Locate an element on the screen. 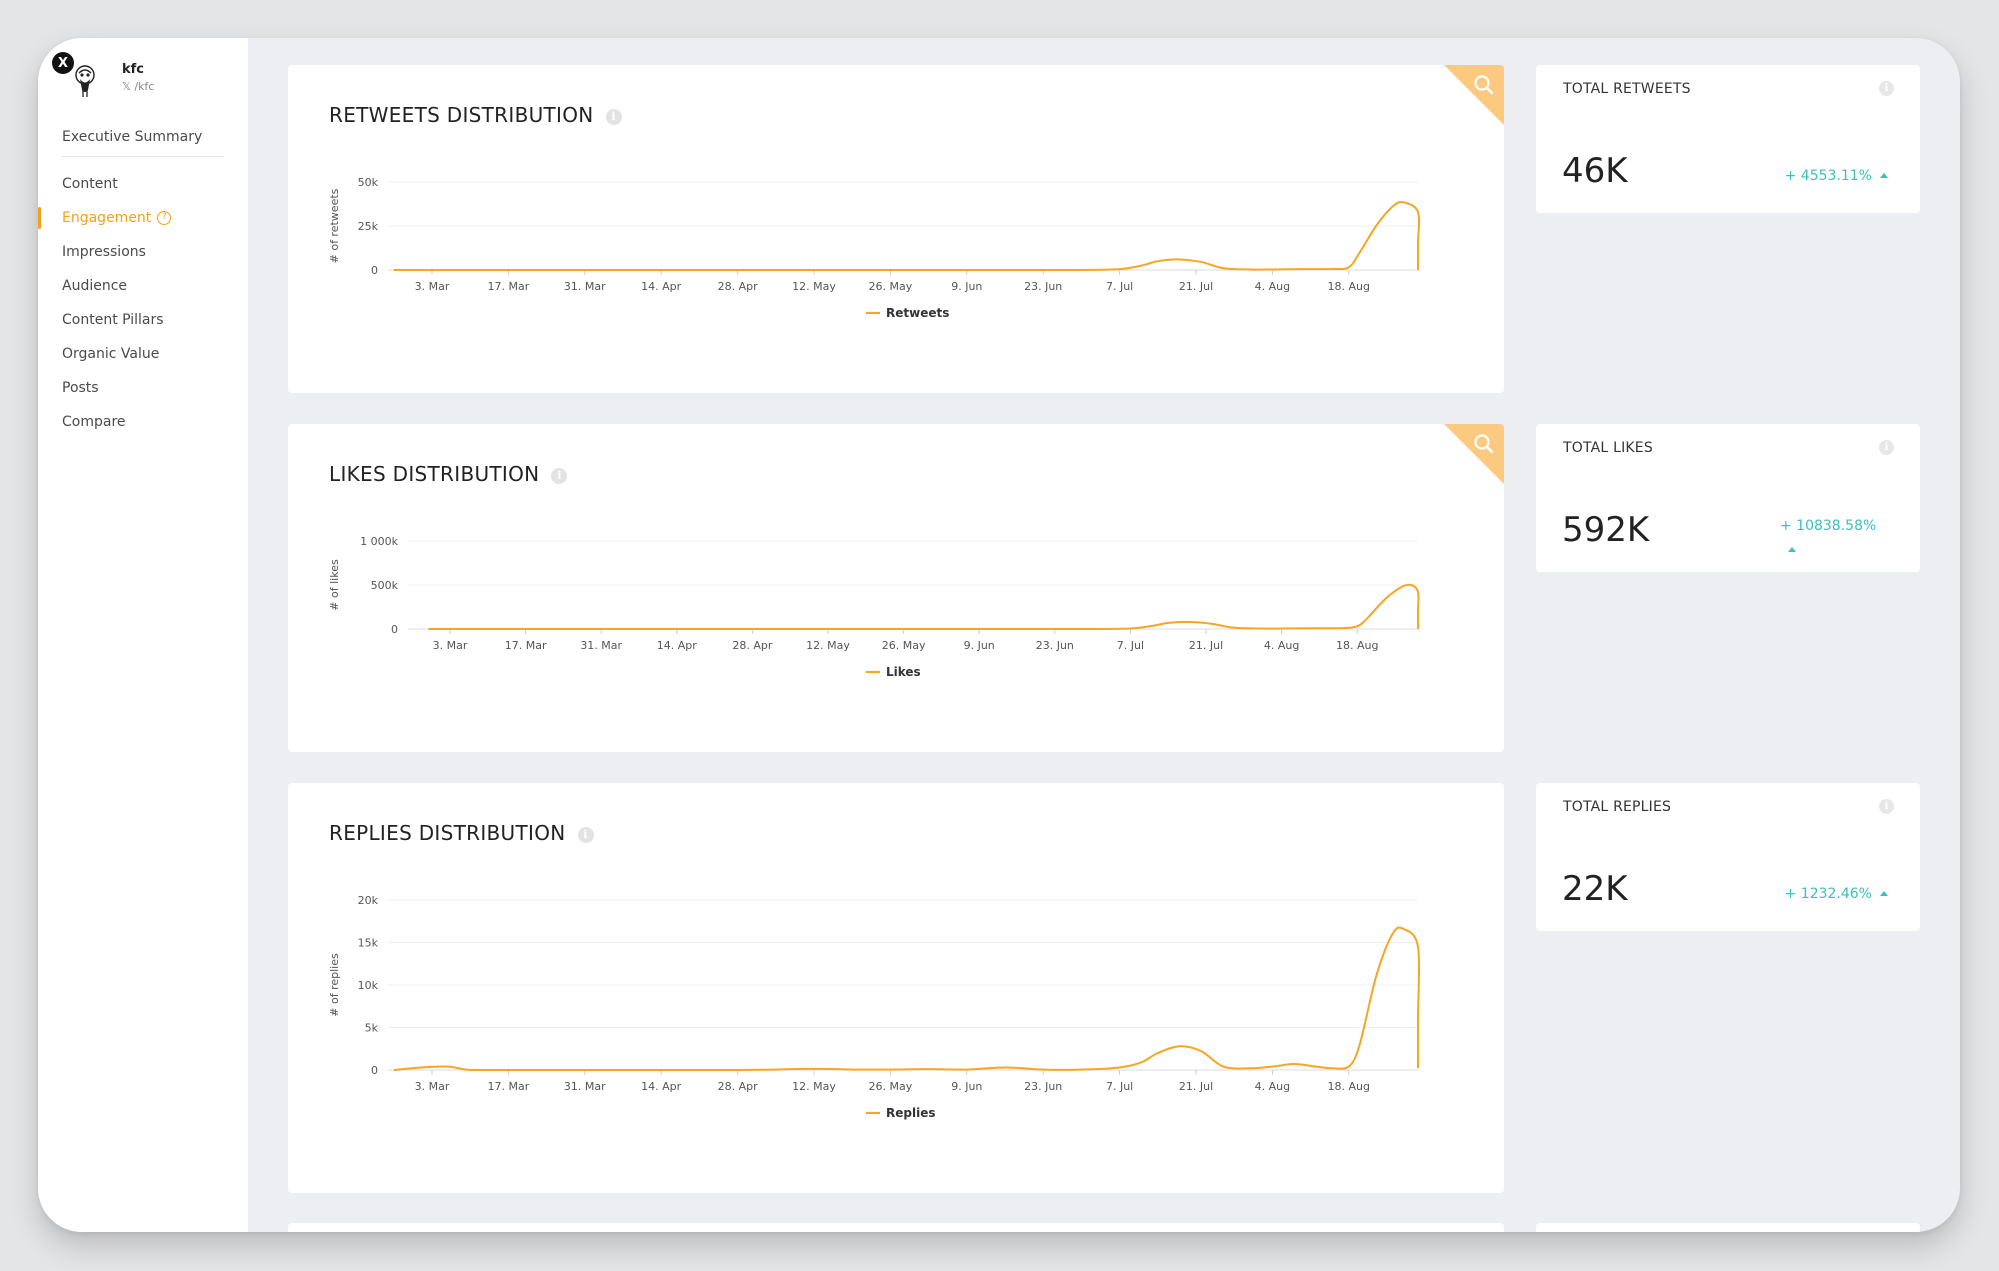  total-likes-card: TOTAL LIKES i 592K + 10838.58% is located at coordinates (1728, 498).